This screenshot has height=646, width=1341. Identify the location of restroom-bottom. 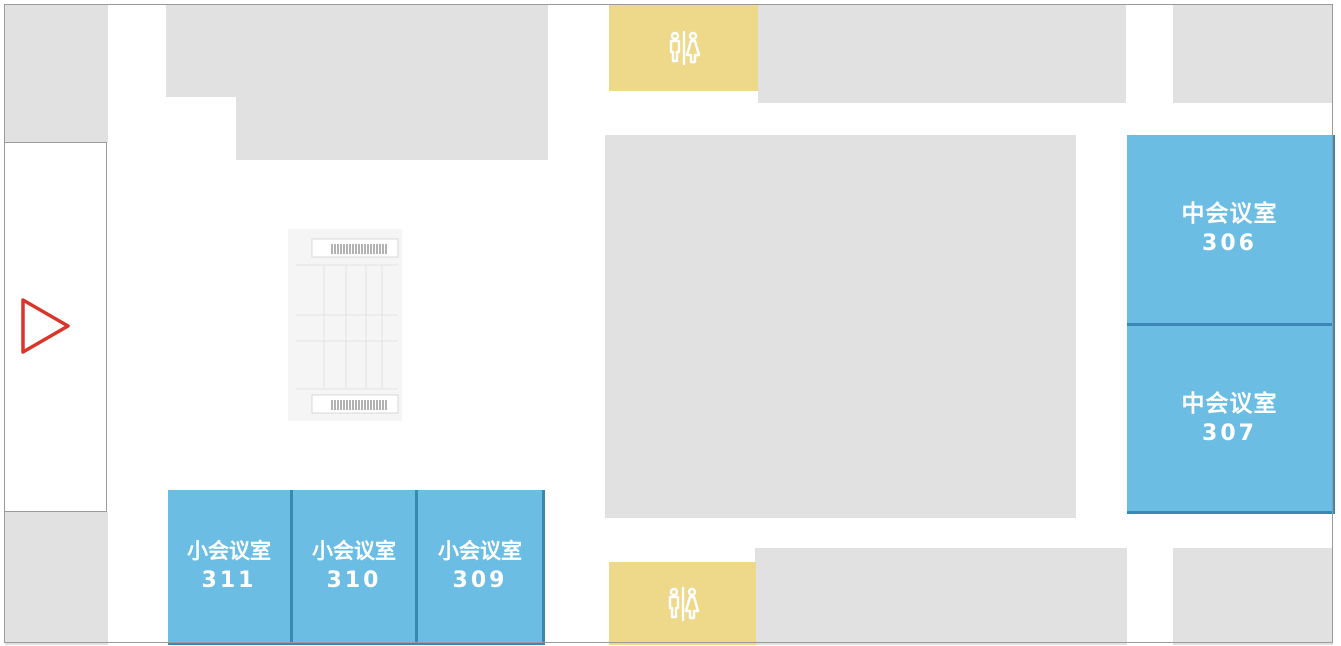
(682, 603).